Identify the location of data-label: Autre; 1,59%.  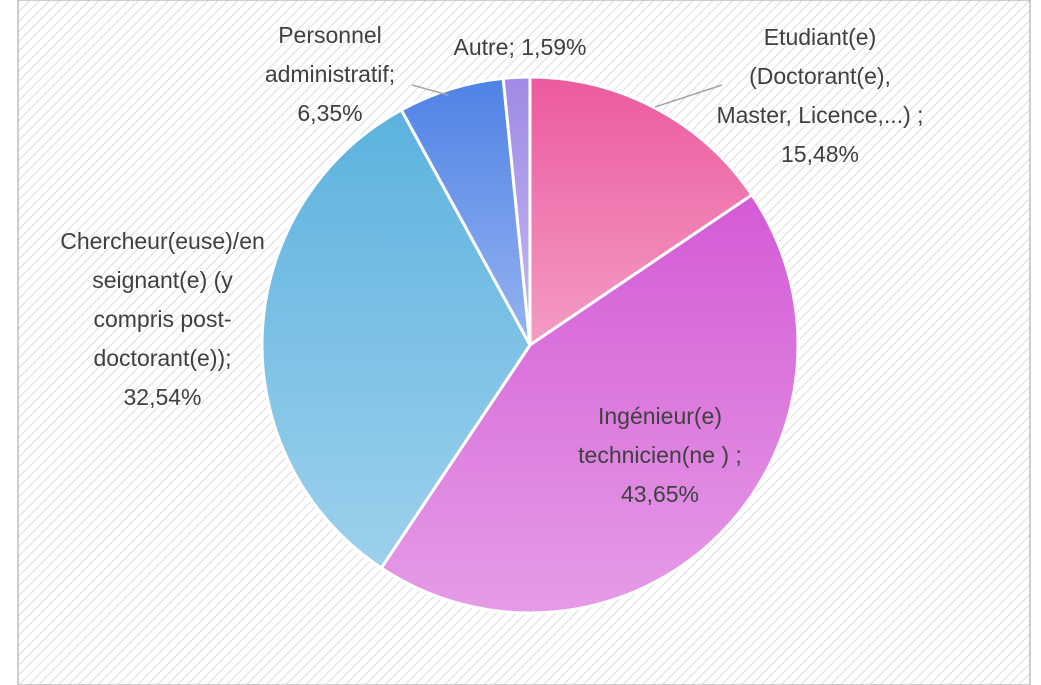
(520, 47).